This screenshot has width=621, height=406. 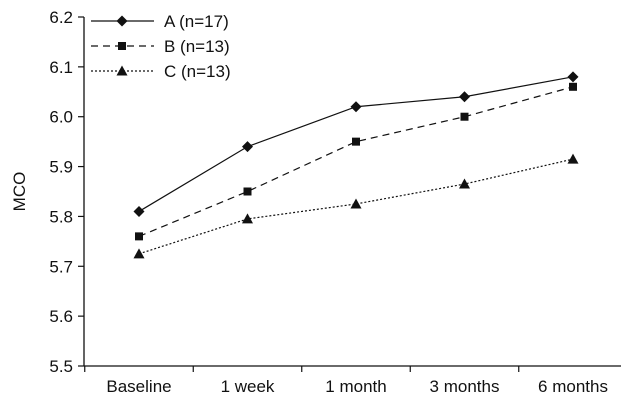 I want to click on legend-label: A (n=17), so click(x=196, y=21).